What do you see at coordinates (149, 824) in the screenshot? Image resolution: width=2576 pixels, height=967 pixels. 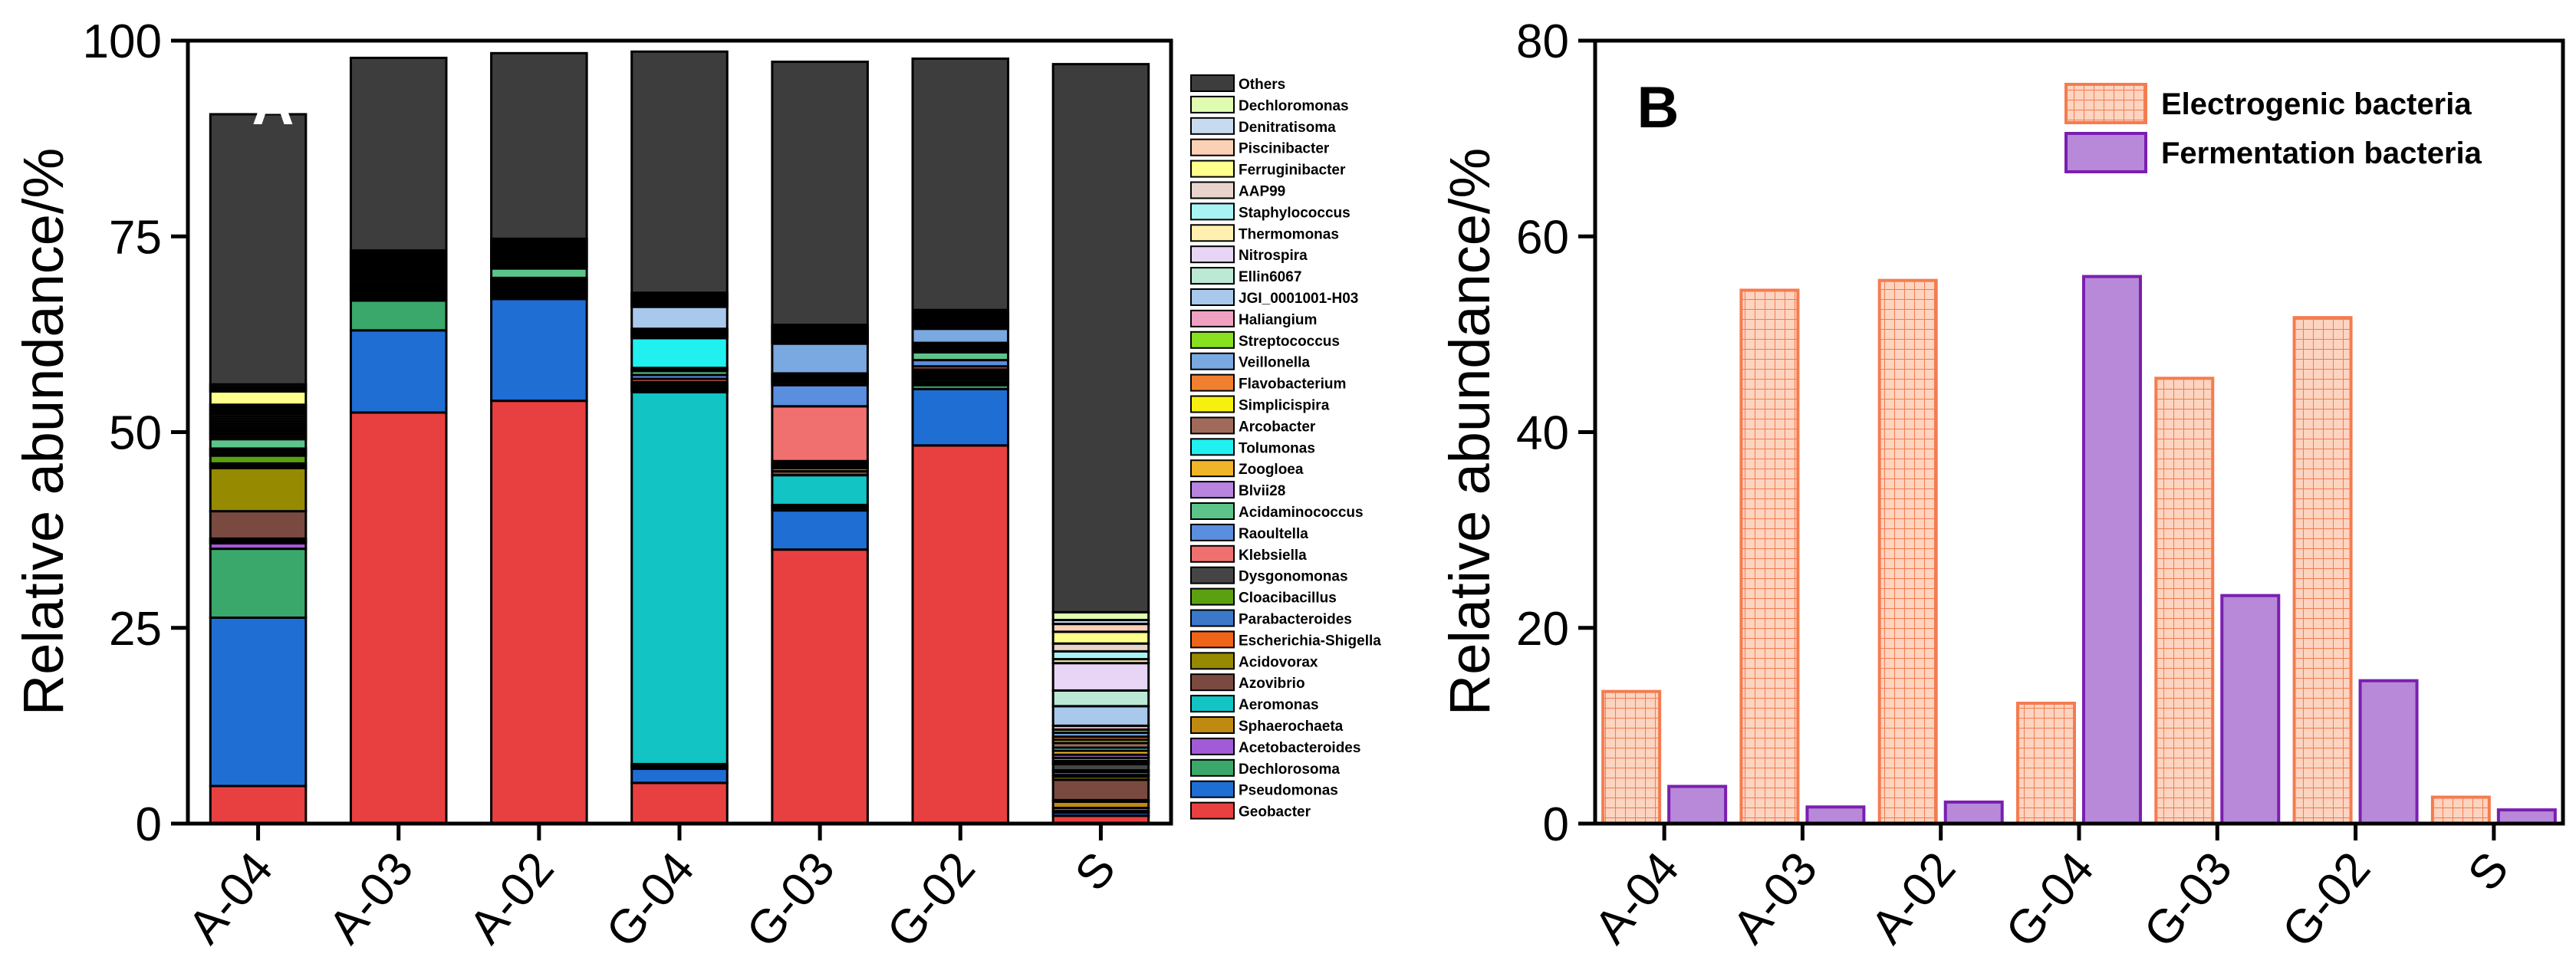 I see `panel-a-y-tick-label: 0` at bounding box center [149, 824].